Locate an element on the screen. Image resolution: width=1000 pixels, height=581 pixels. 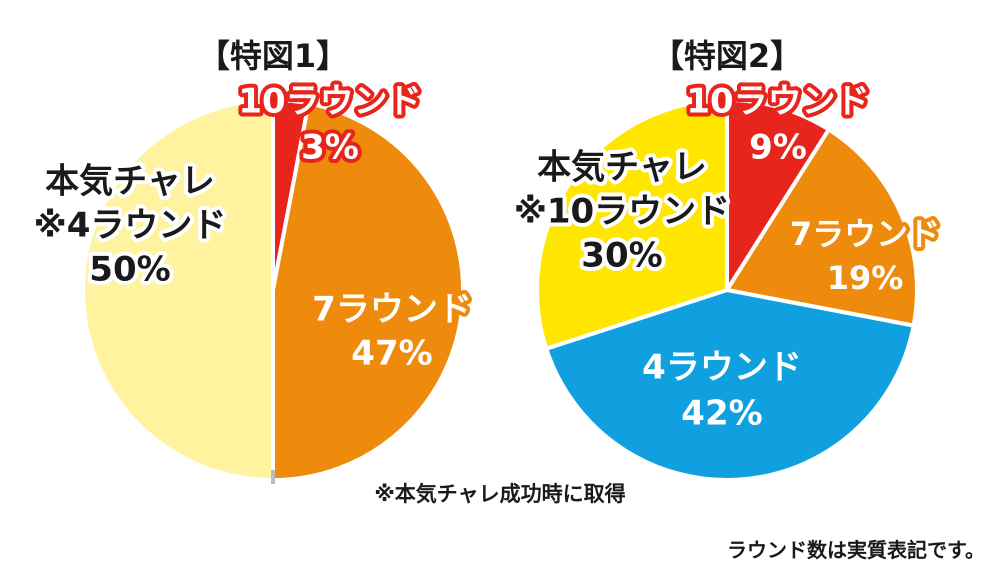
slice-label: ※4ラウンド is located at coordinates (130, 226).